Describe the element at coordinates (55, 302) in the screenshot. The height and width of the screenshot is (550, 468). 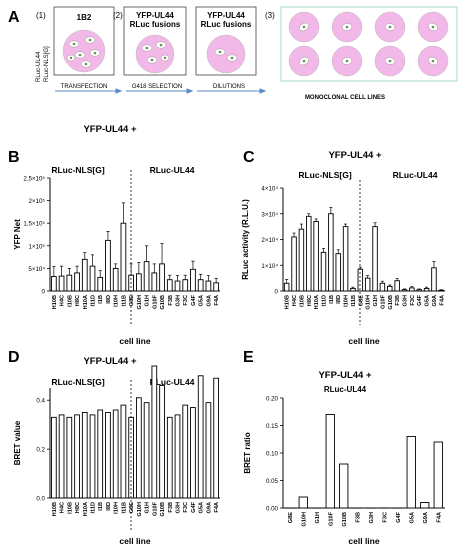
I see `x-tick-label: H10B` at that location.